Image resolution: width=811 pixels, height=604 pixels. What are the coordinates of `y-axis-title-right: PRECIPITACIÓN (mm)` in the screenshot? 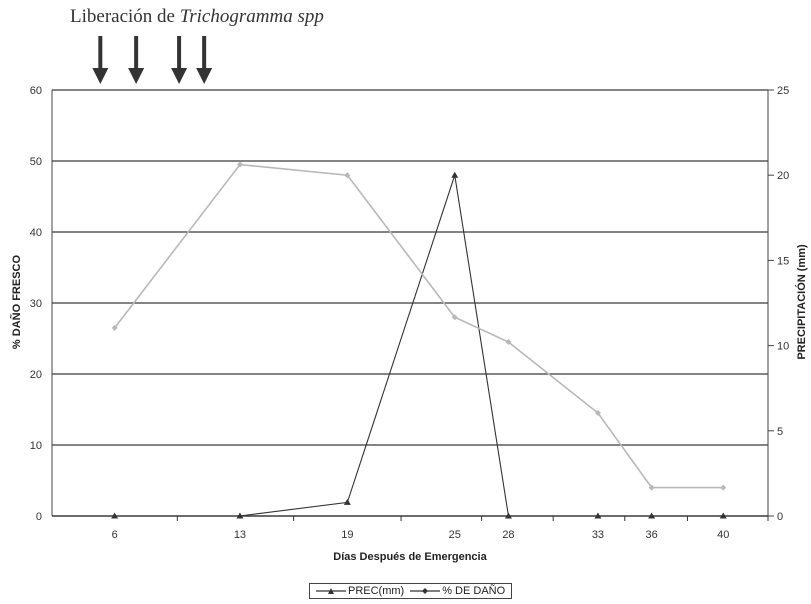 It's located at (801, 302).